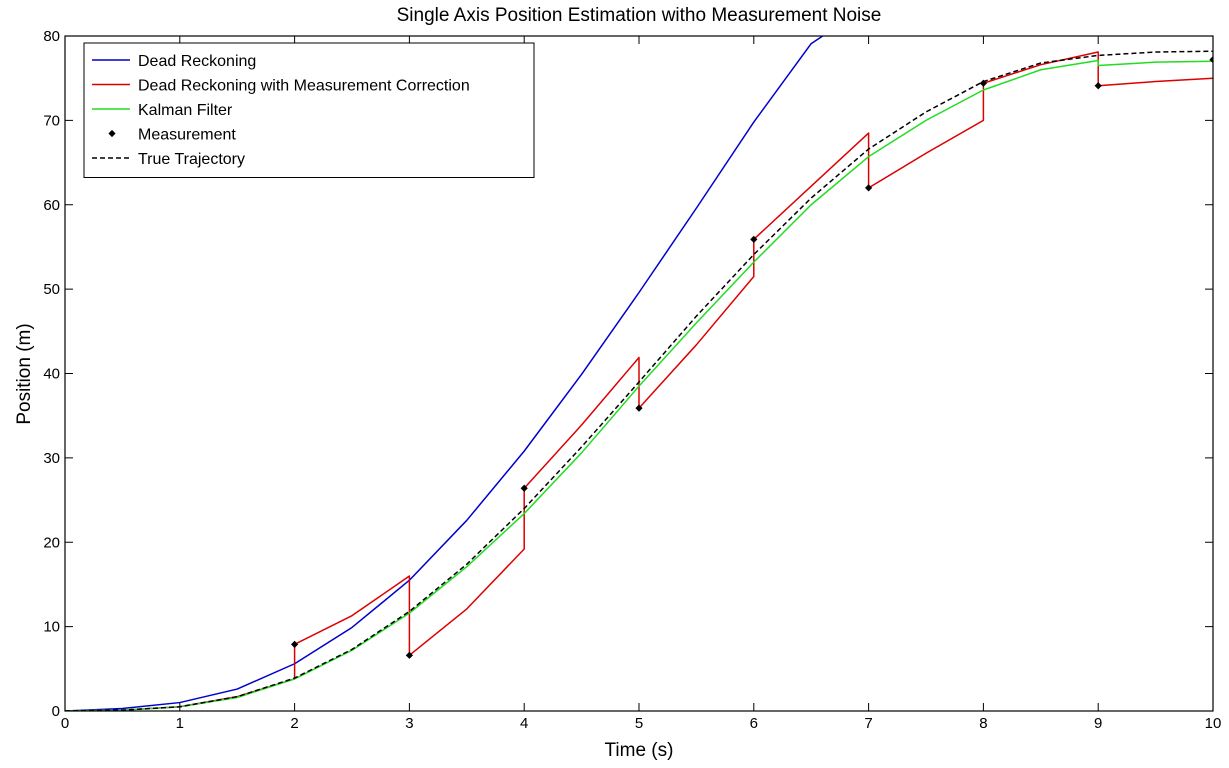  What do you see at coordinates (51, 458) in the screenshot?
I see `y-tick-label: 30` at bounding box center [51, 458].